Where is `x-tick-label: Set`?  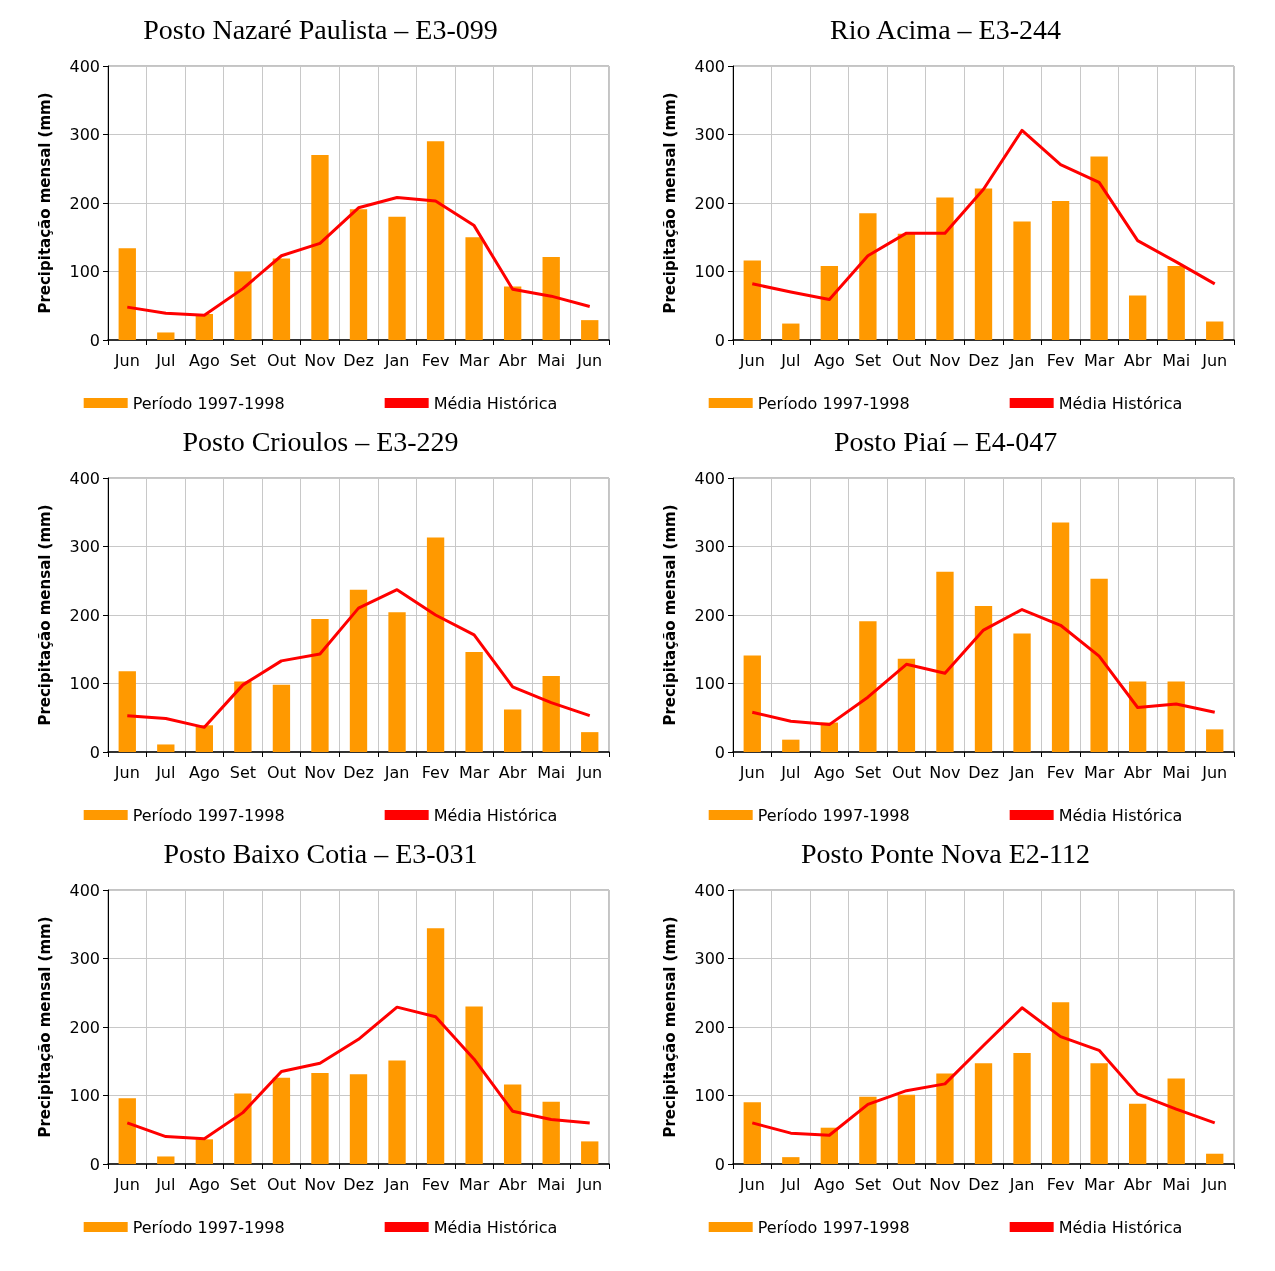 x-tick-label: Set is located at coordinates (868, 772).